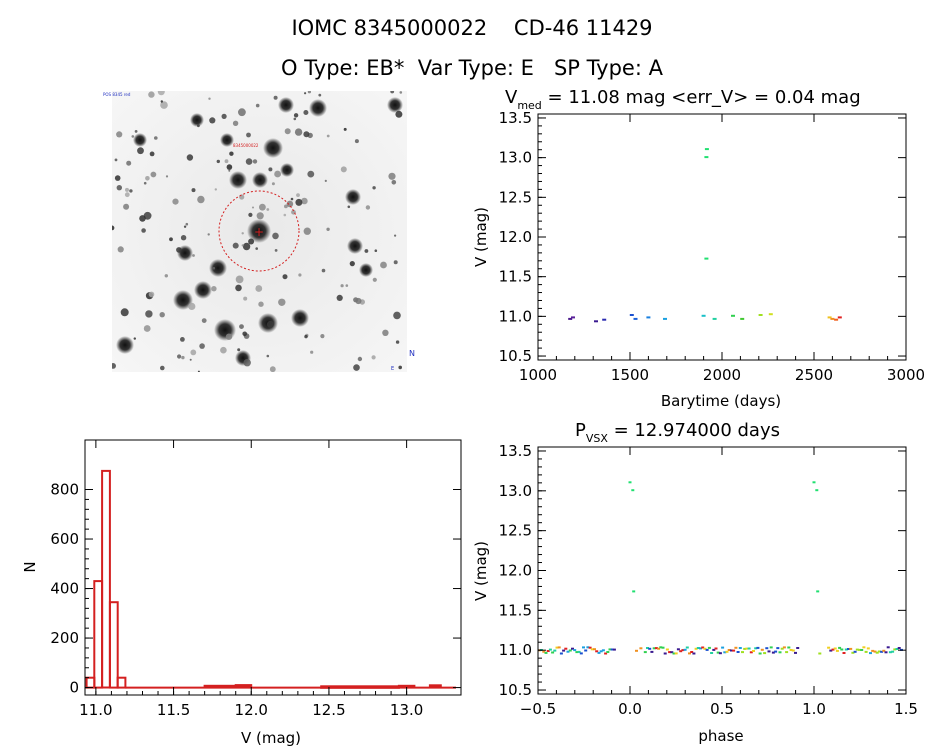 This screenshot has width=944, height=747. What do you see at coordinates (515, 118) in the screenshot?
I see `lightcurve-ytick-label: 13.5` at bounding box center [515, 118].